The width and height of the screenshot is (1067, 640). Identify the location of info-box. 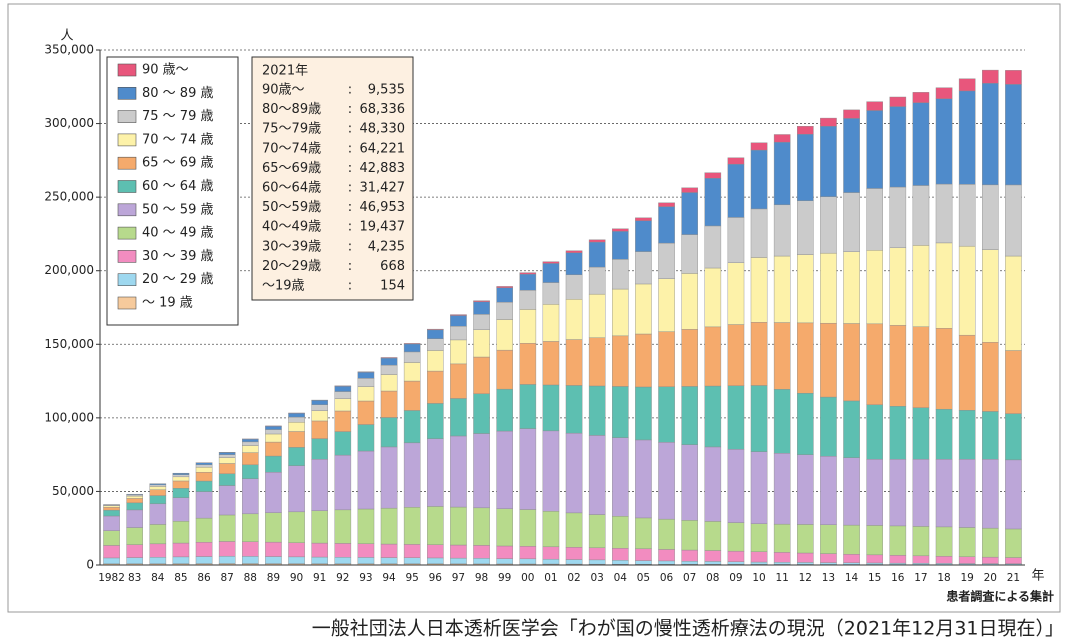
(332, 178).